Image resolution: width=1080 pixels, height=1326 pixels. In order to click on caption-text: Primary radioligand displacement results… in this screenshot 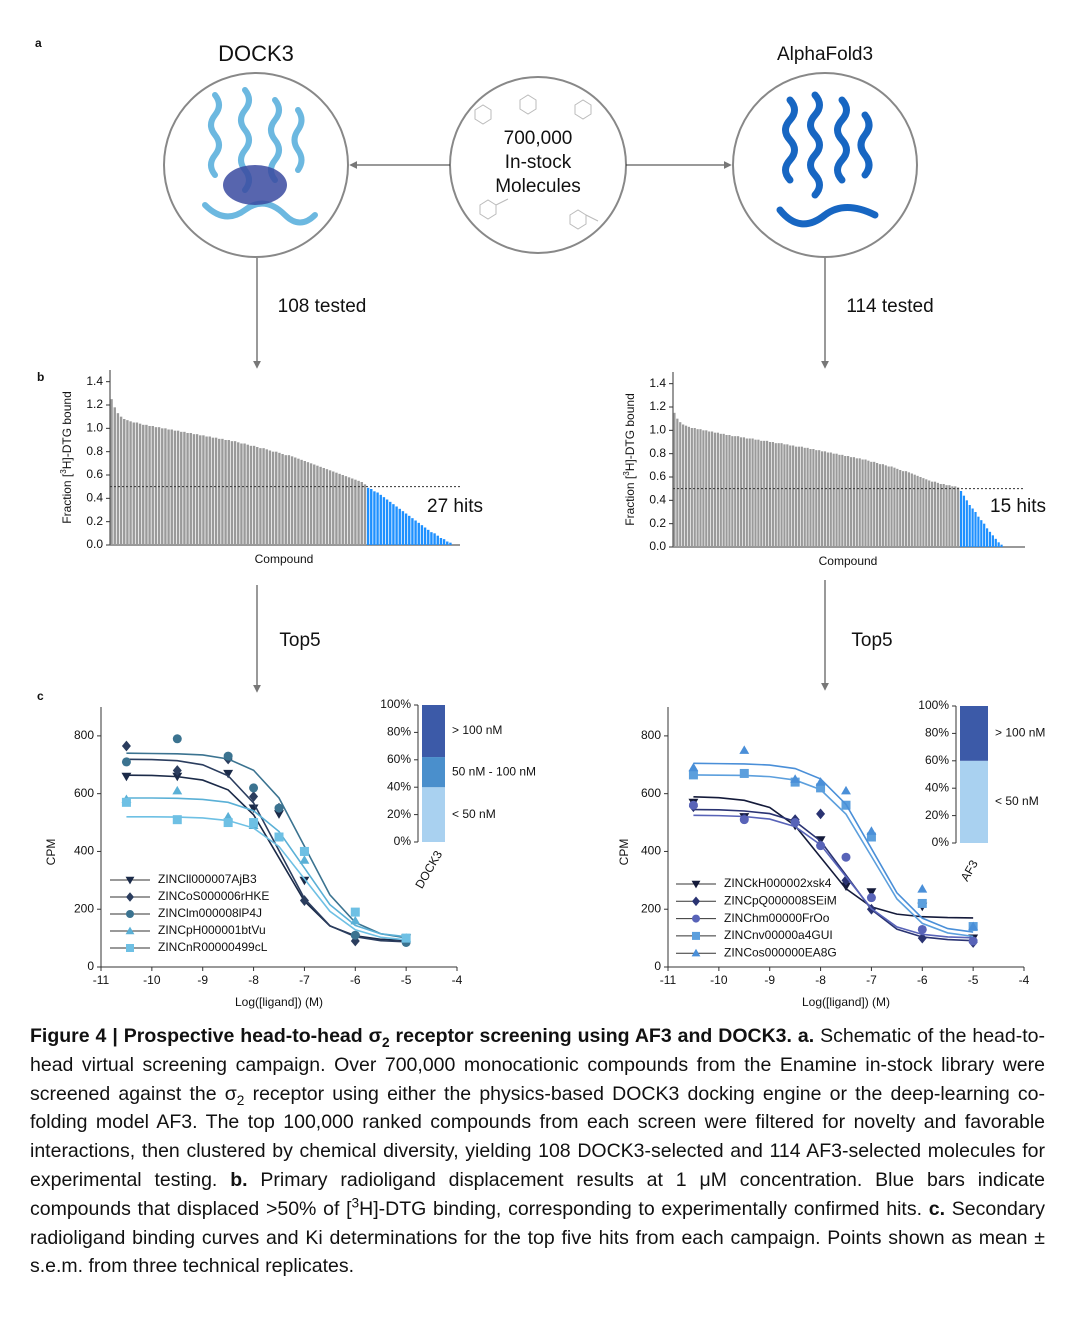, I will do `click(537, 1194)`.